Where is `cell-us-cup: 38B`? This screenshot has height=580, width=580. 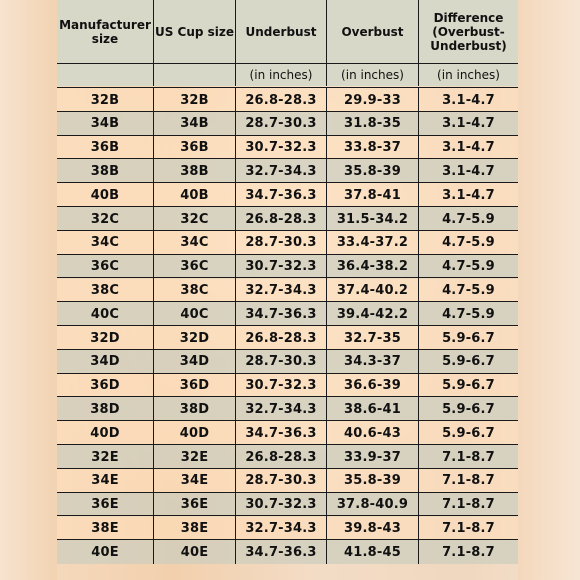
cell-us-cup: 38B is located at coordinates (195, 171).